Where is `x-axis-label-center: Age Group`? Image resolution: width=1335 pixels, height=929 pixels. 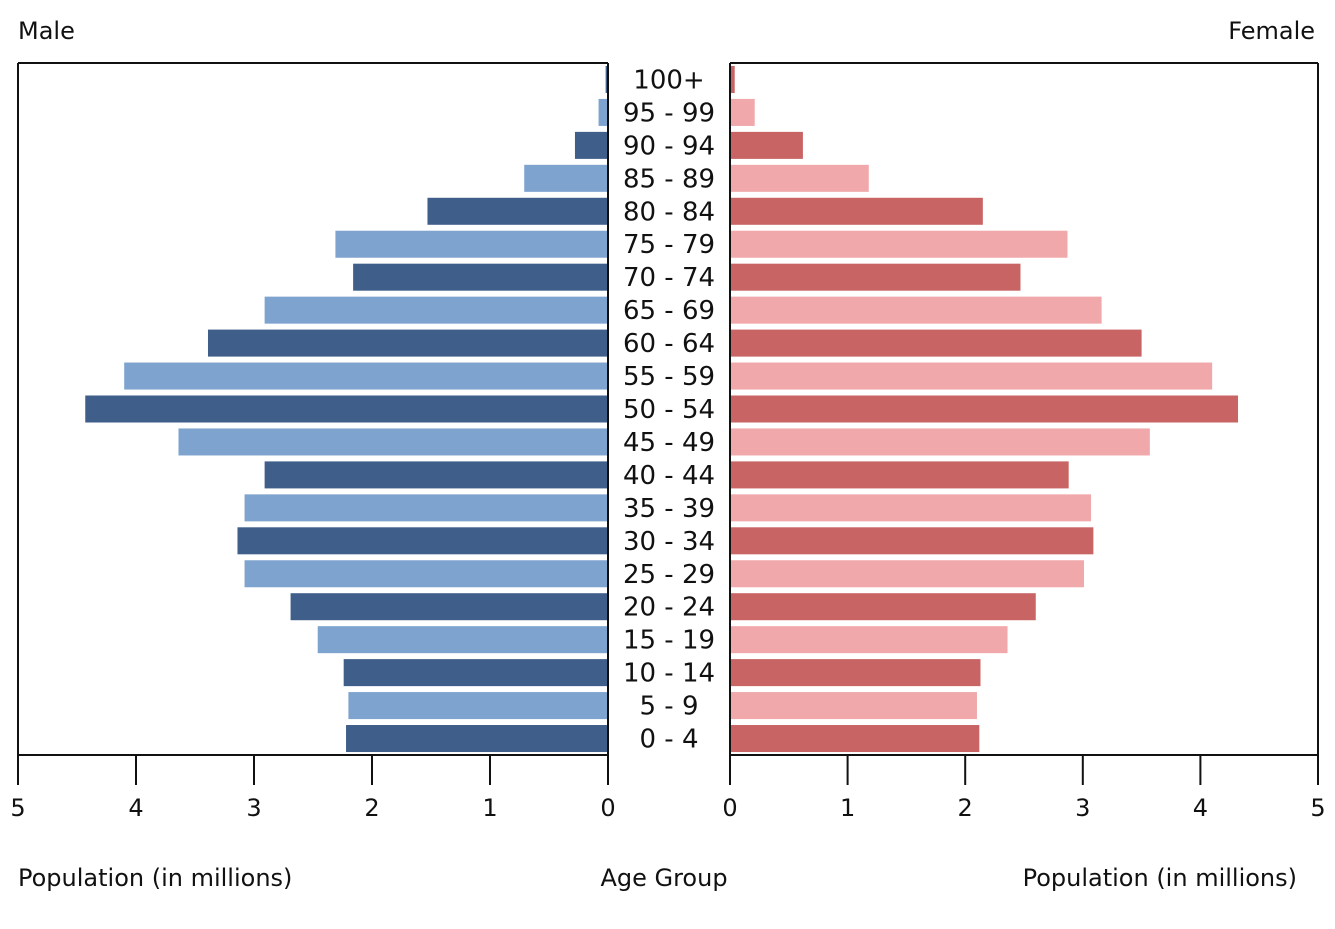
x-axis-label-center: Age Group is located at coordinates (663, 878).